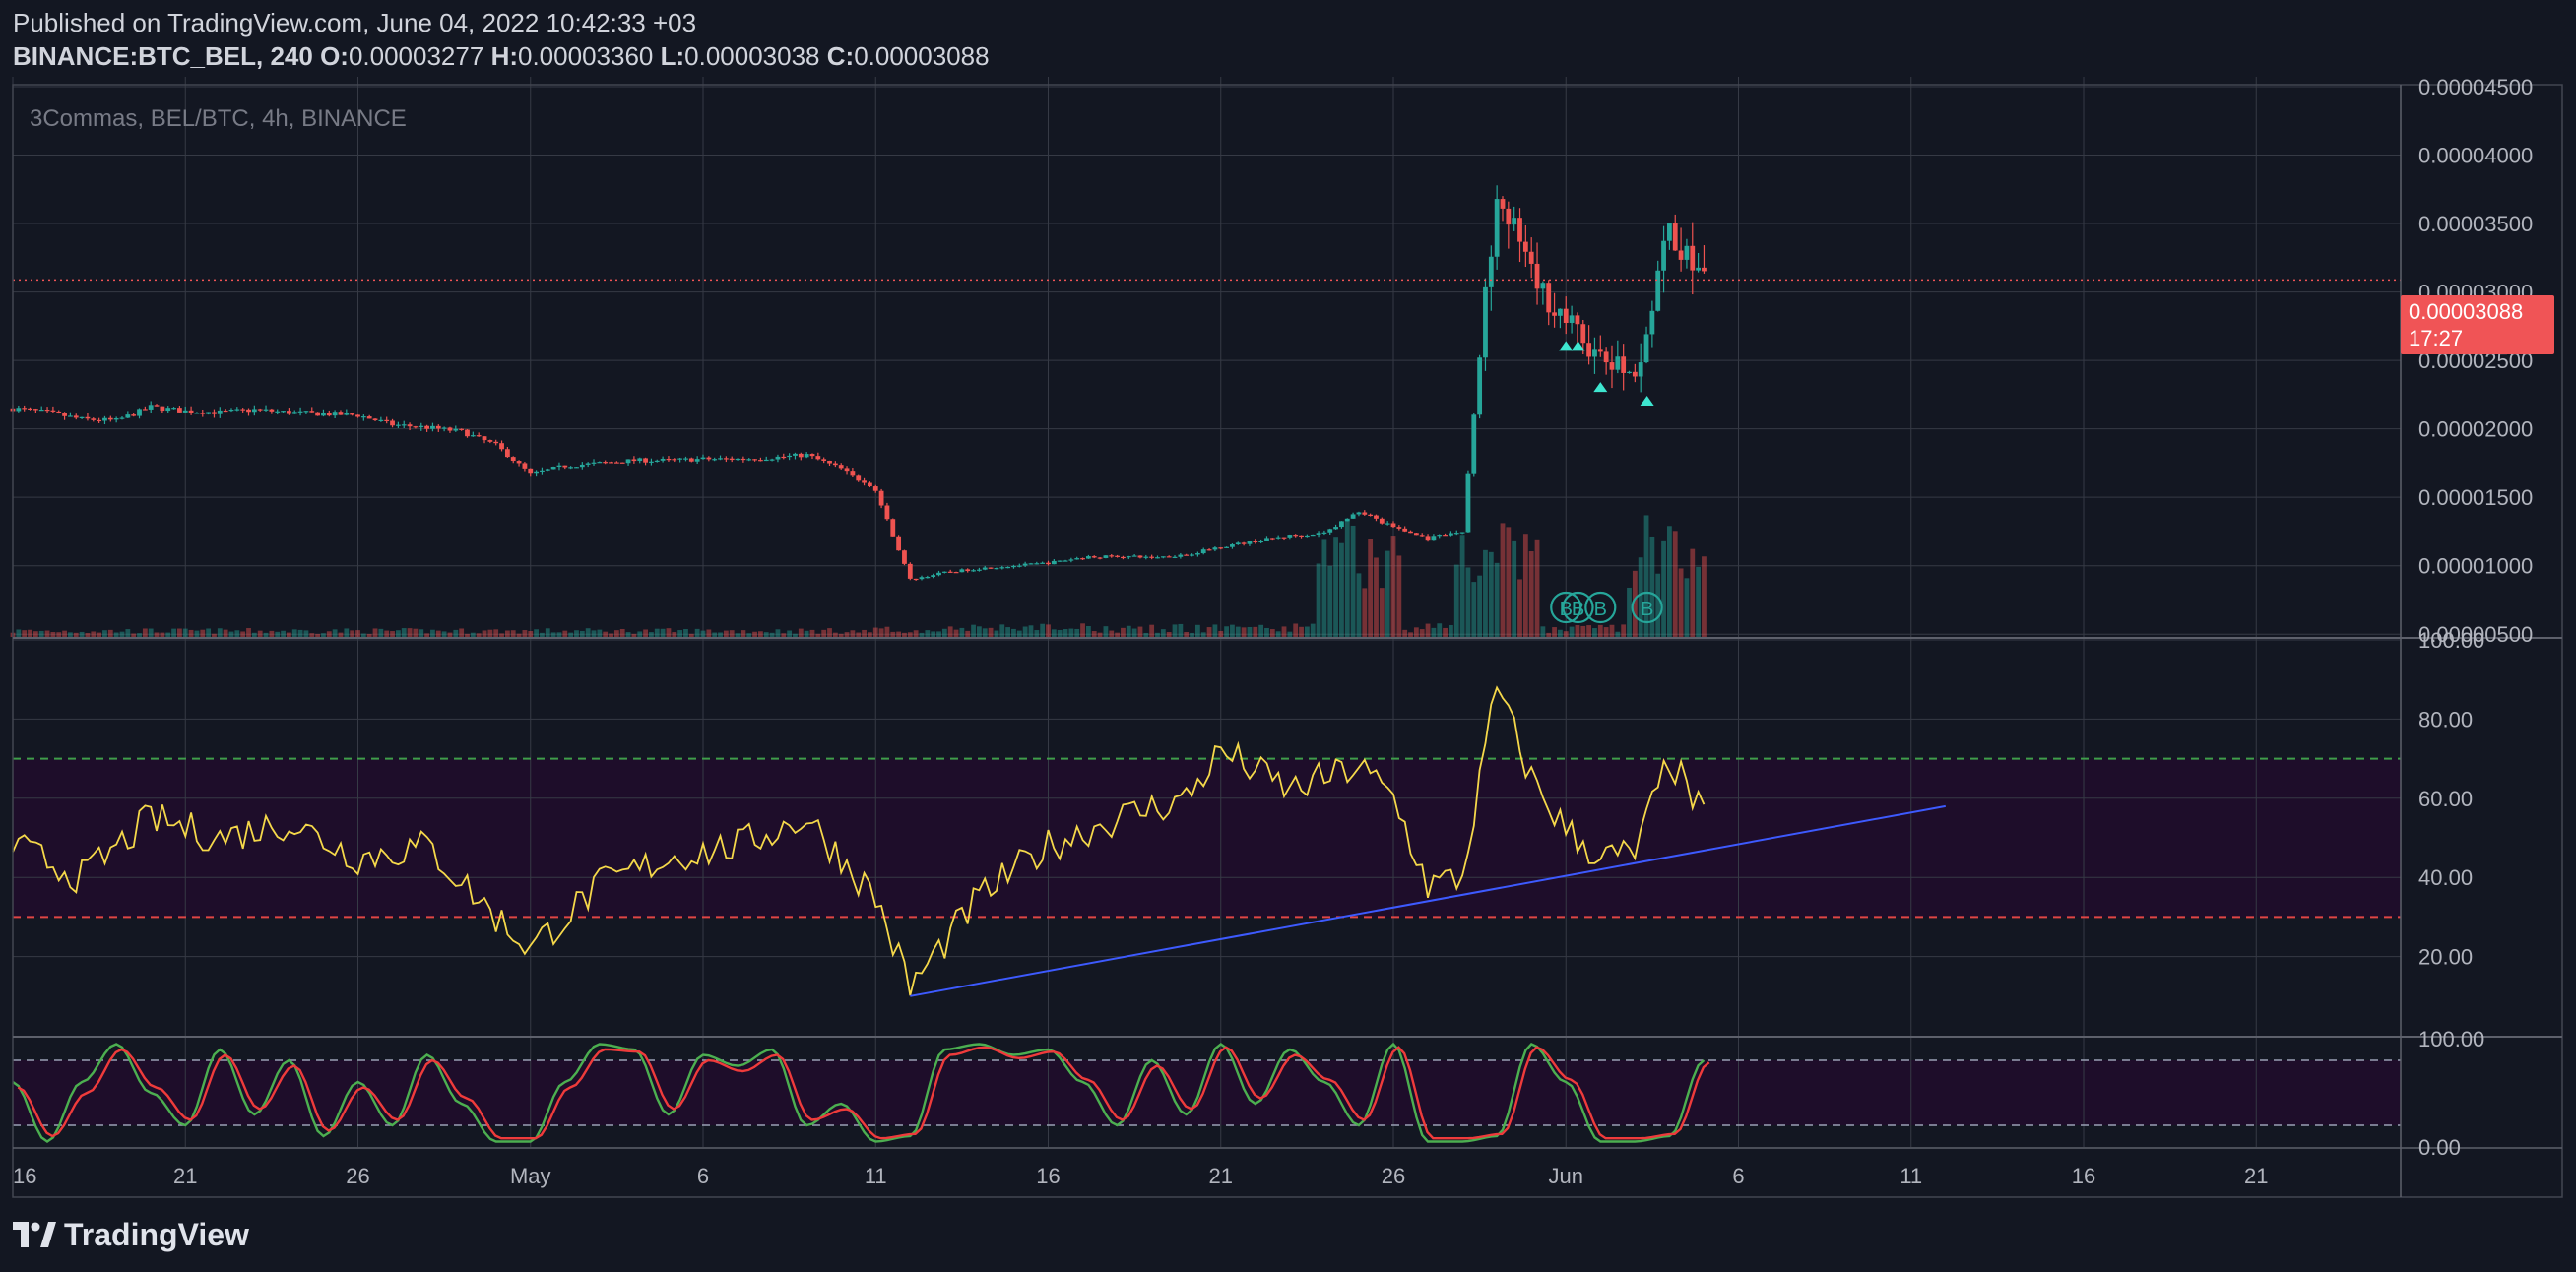 The height and width of the screenshot is (1272, 2576). I want to click on rsi-trendline, so click(1428, 901).